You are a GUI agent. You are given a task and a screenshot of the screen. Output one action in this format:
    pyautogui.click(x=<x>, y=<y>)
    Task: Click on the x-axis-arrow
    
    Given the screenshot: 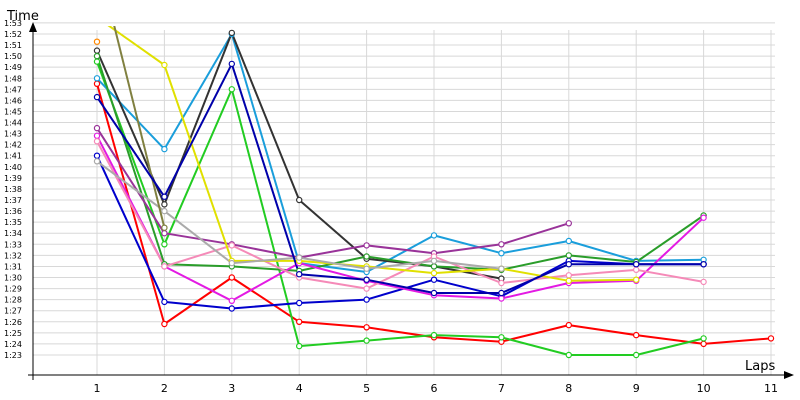 What is the action you would take?
    pyautogui.click(x=789, y=375)
    